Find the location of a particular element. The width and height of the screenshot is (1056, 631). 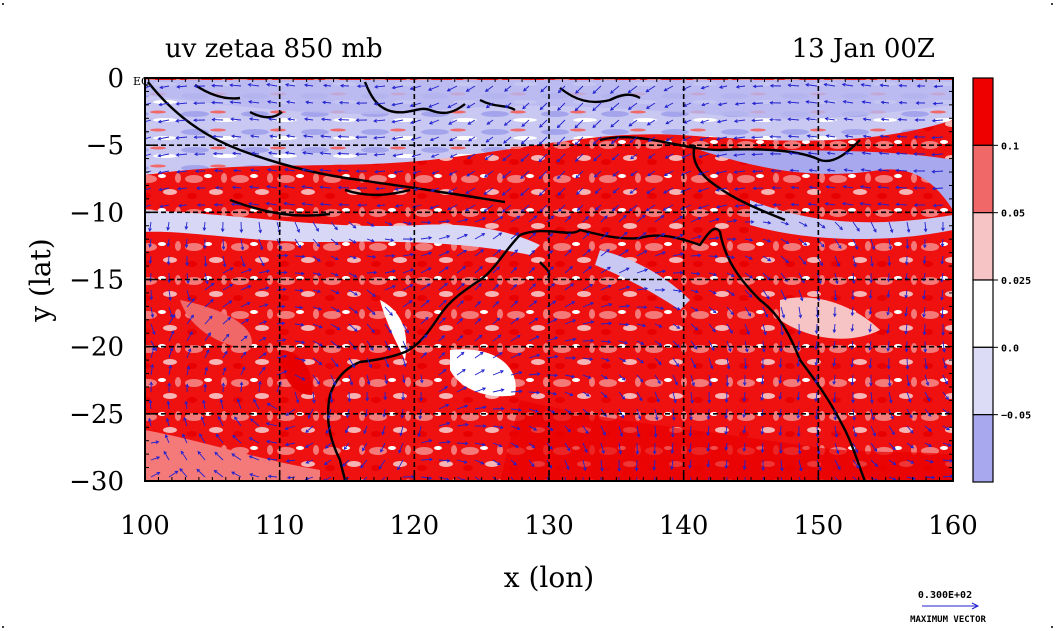

y-tick-label: −20 is located at coordinates (96, 348).